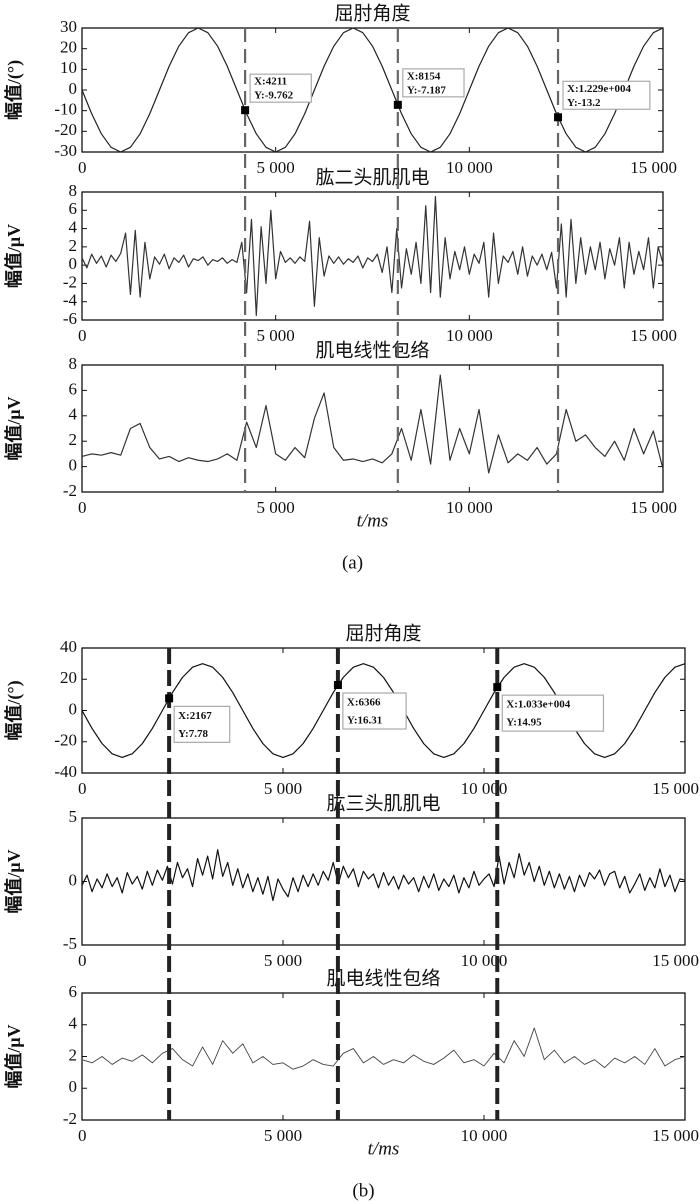  Describe the element at coordinates (427, 90) in the screenshot. I see `datatip-text: Y:-7.187` at that location.